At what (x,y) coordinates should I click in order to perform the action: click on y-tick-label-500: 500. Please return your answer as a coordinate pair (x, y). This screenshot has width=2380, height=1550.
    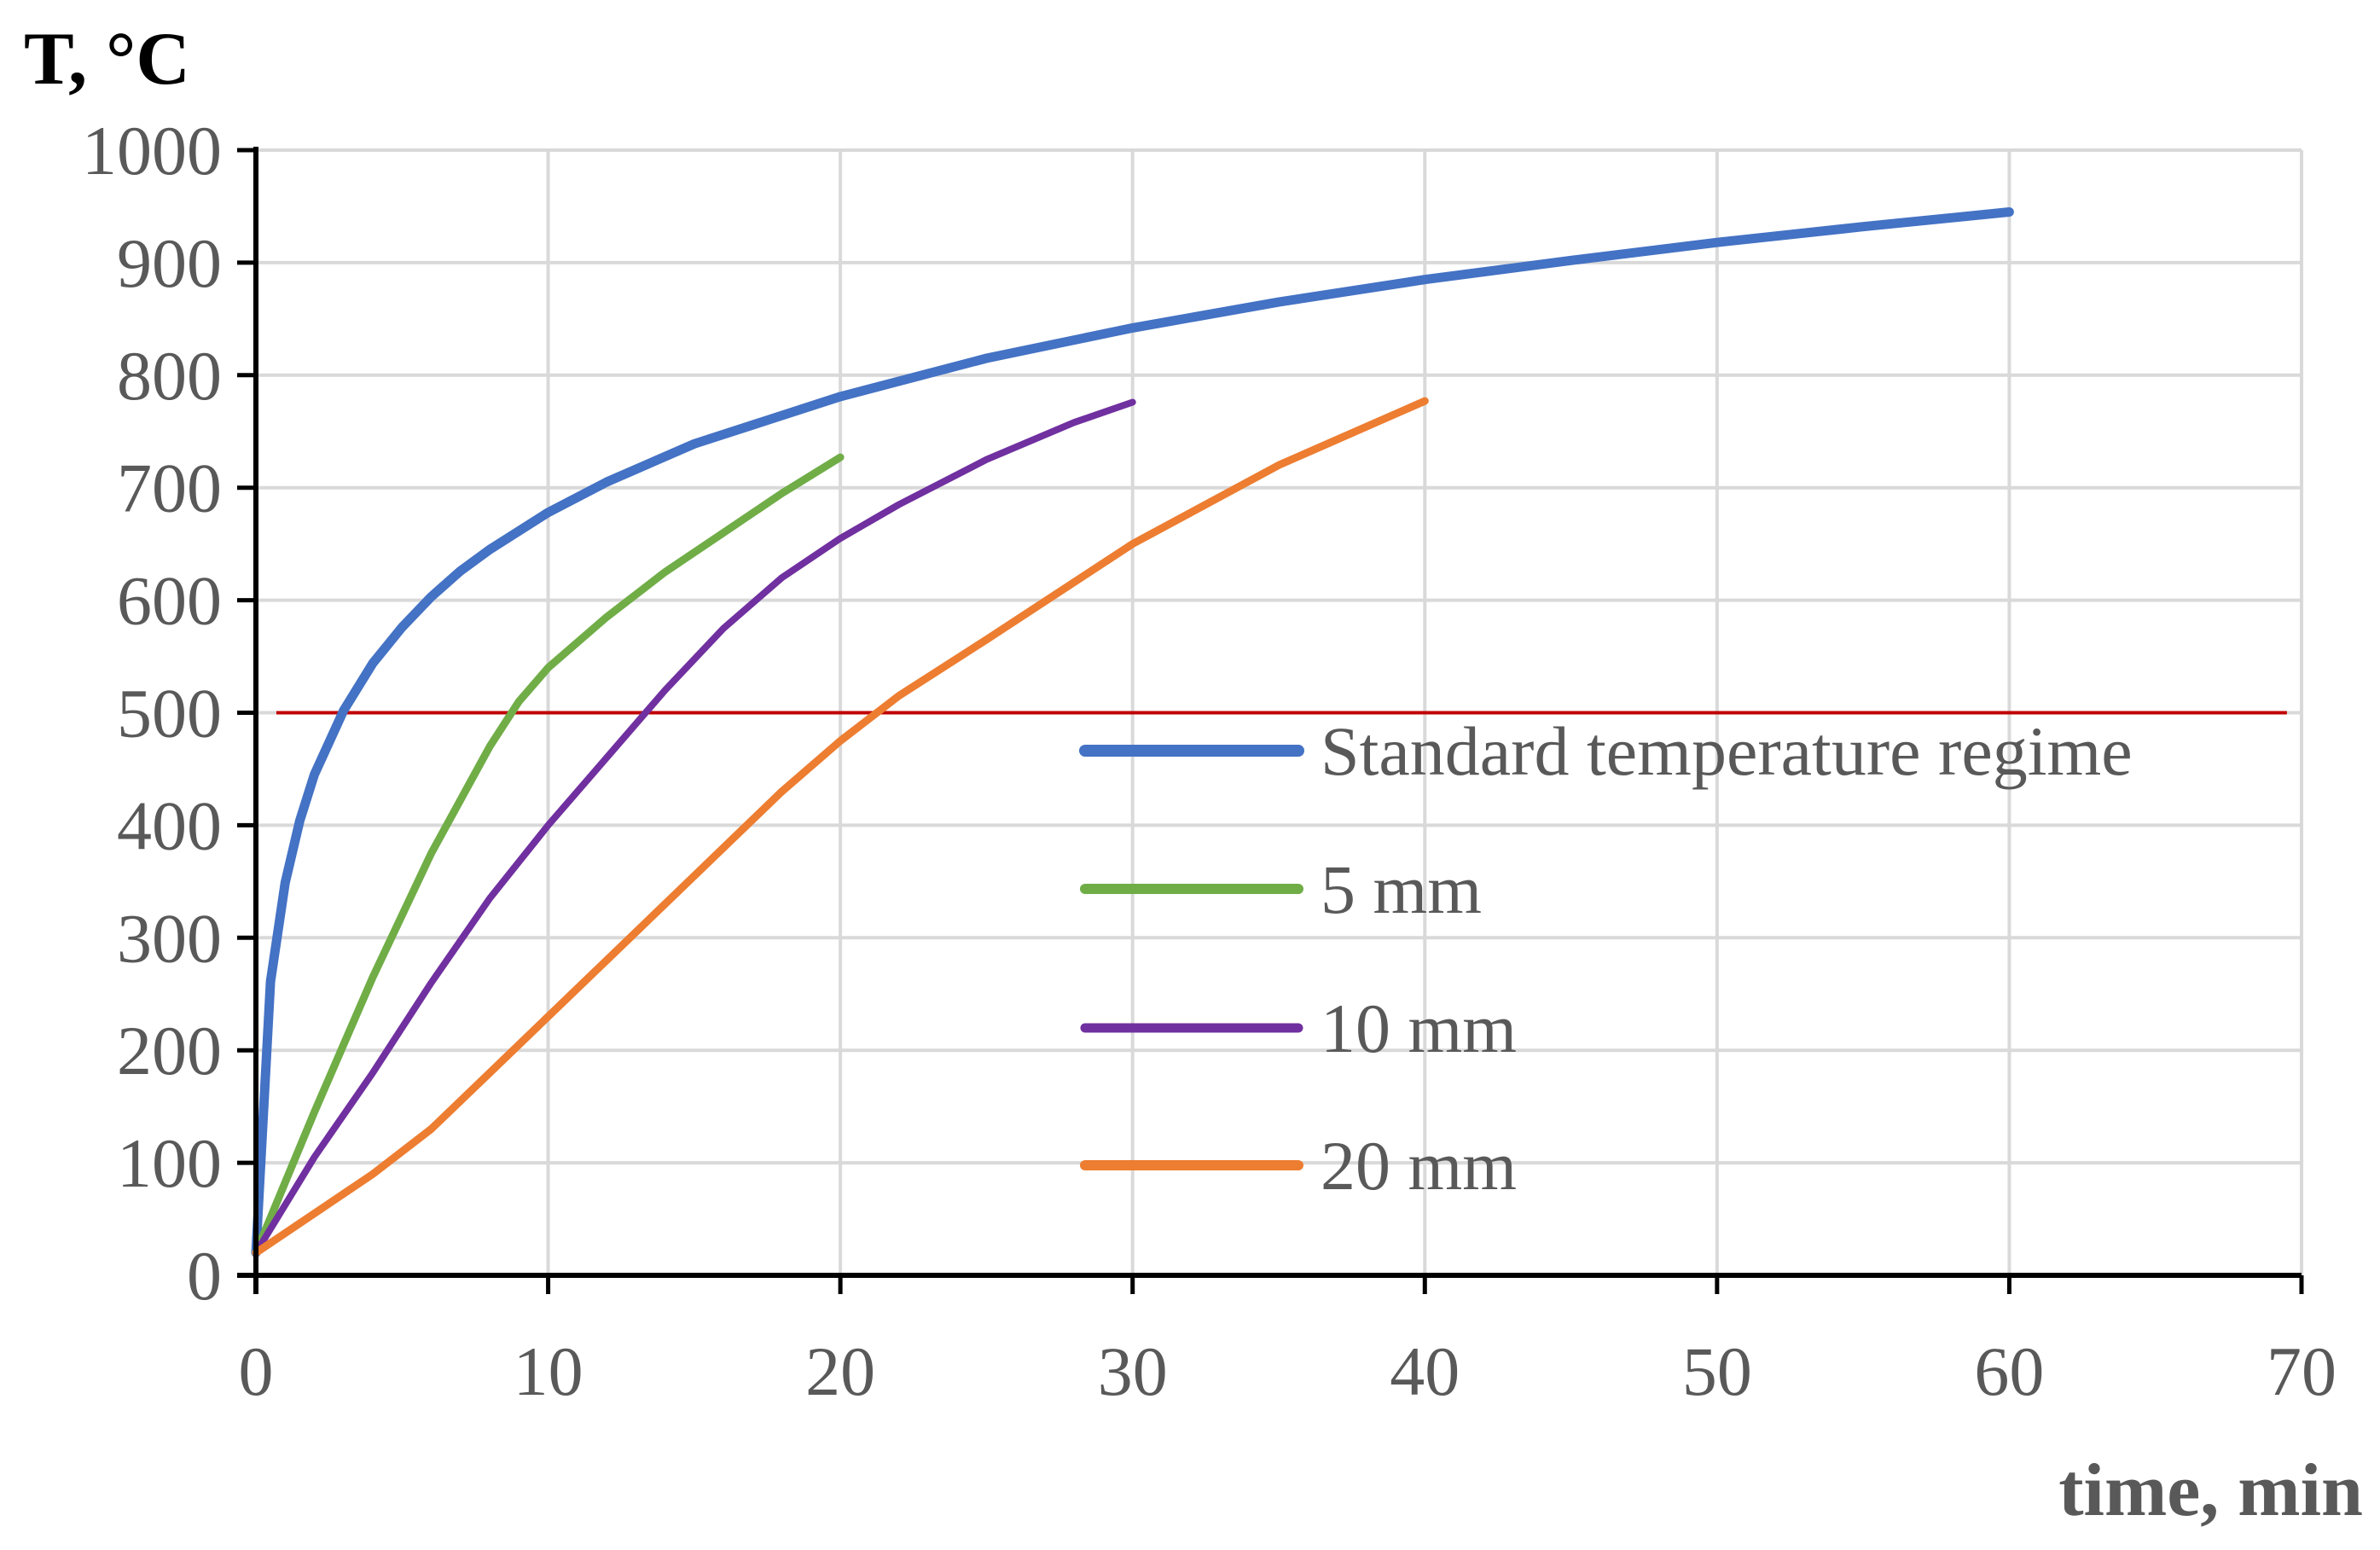
    Looking at the image, I should click on (169, 714).